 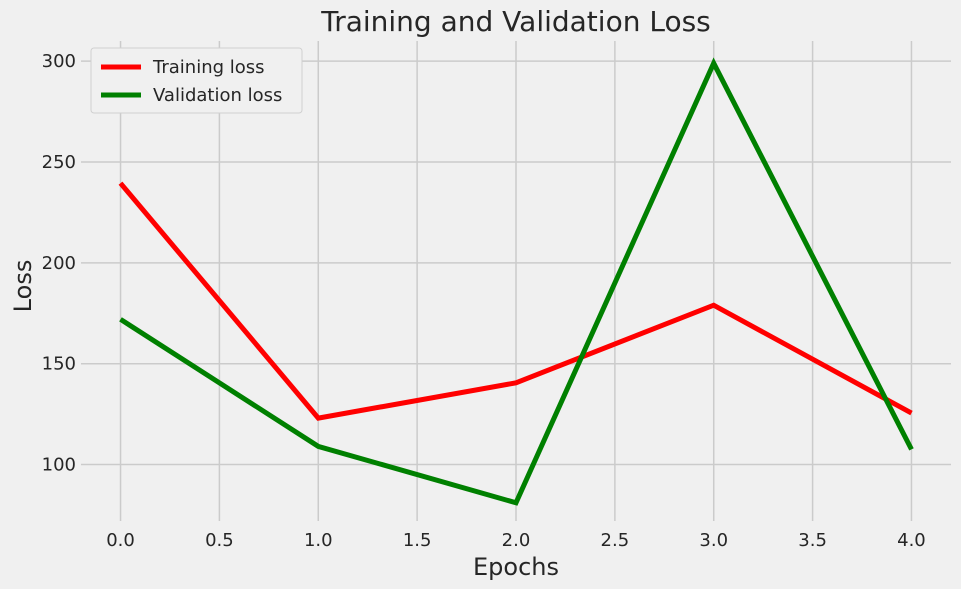 What do you see at coordinates (59, 364) in the screenshot?
I see `y-tick-label: 150` at bounding box center [59, 364].